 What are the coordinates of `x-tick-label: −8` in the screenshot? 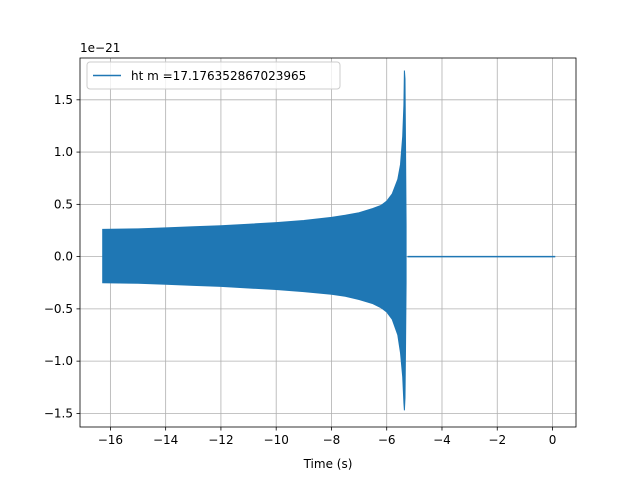 It's located at (332, 440).